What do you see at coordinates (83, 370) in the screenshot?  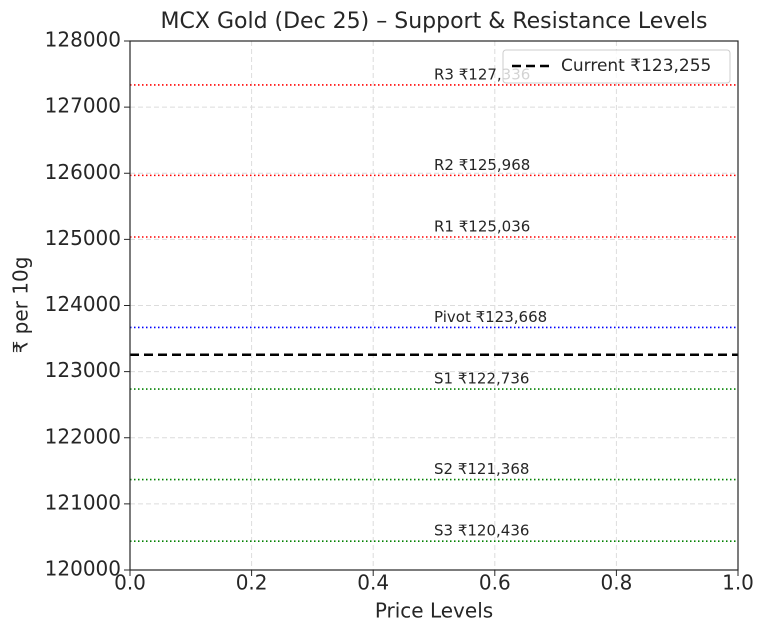 I see `y-tick-label: 123000` at bounding box center [83, 370].